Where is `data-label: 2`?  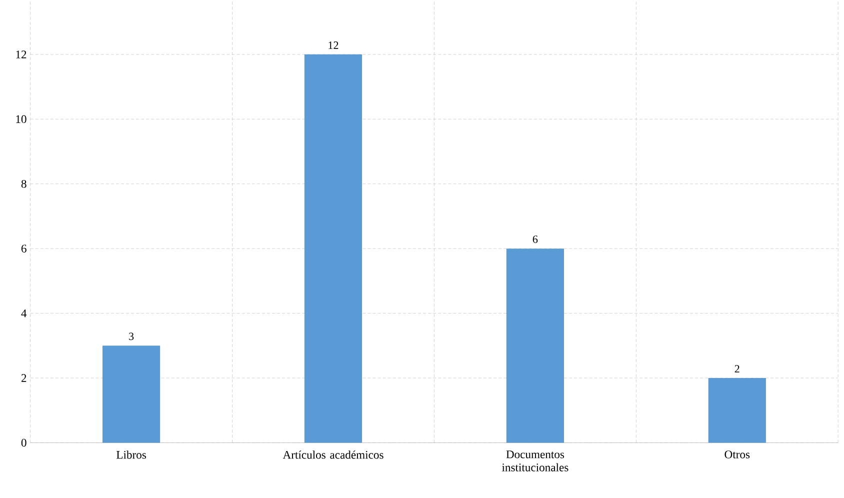
data-label: 2 is located at coordinates (737, 368).